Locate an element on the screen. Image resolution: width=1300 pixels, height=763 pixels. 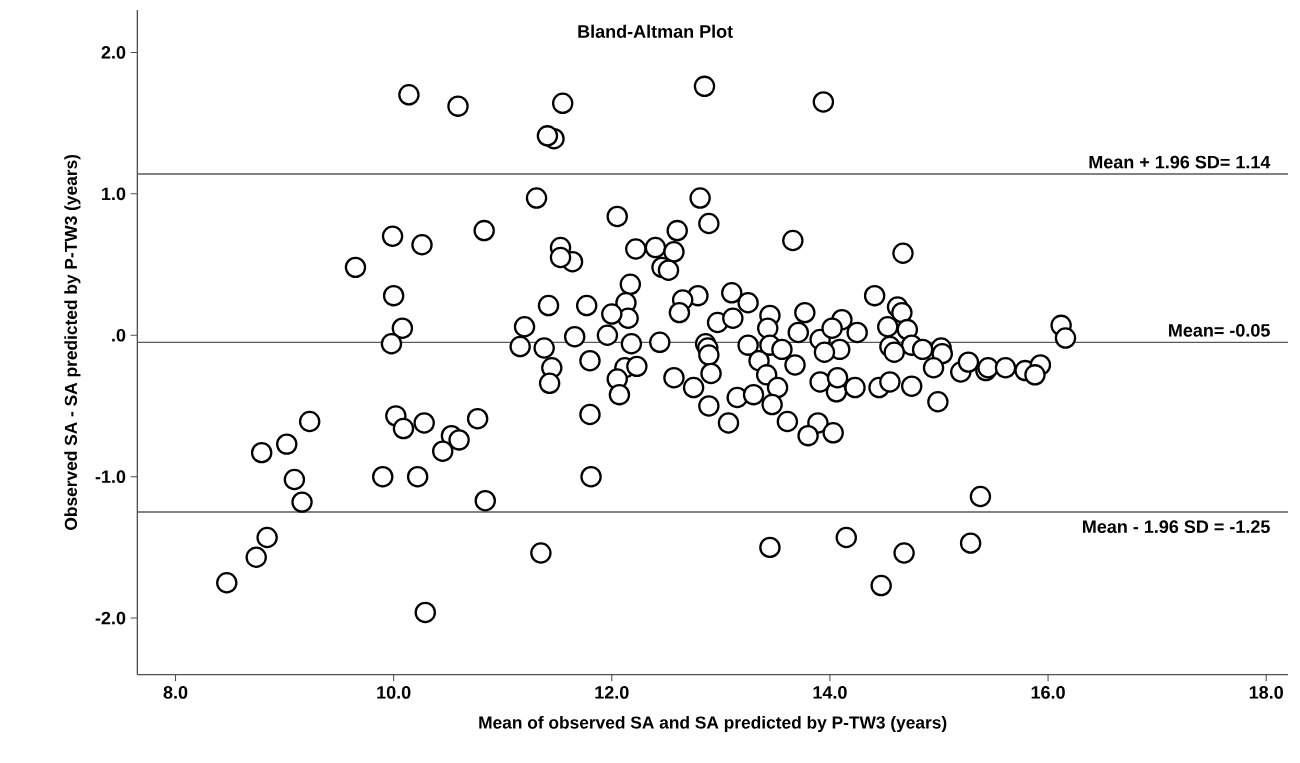
x-axis-title: Mean of observed SA and SA predicted by P-TW3 (years) is located at coordinates (713, 724).